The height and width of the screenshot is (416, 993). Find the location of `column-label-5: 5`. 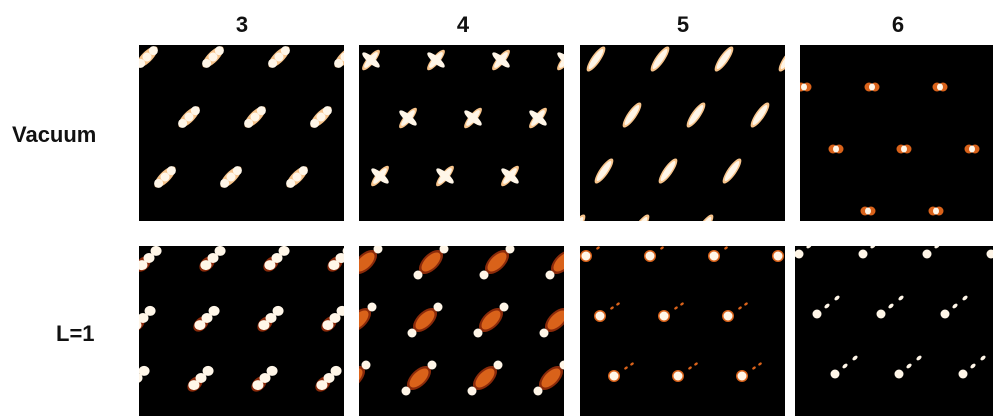

column-label-5: 5 is located at coordinates (683, 24).